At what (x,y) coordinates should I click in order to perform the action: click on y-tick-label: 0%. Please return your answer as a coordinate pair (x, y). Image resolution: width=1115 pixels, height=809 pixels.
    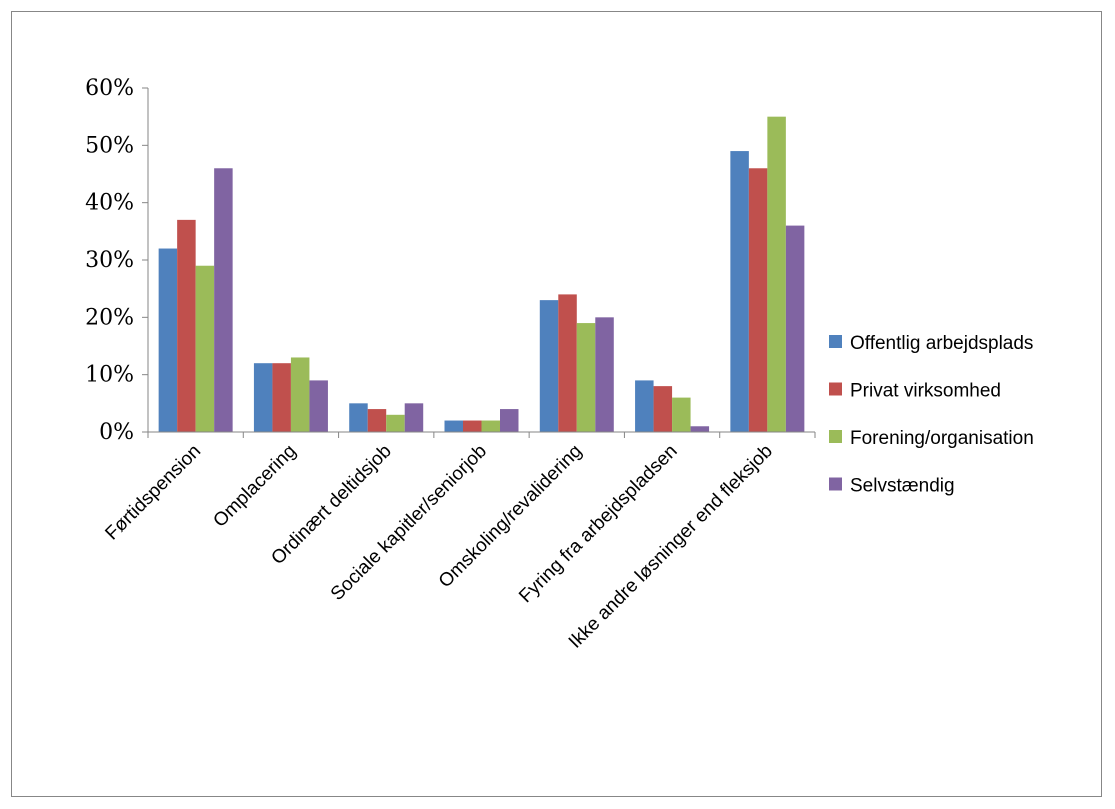
    Looking at the image, I should click on (116, 432).